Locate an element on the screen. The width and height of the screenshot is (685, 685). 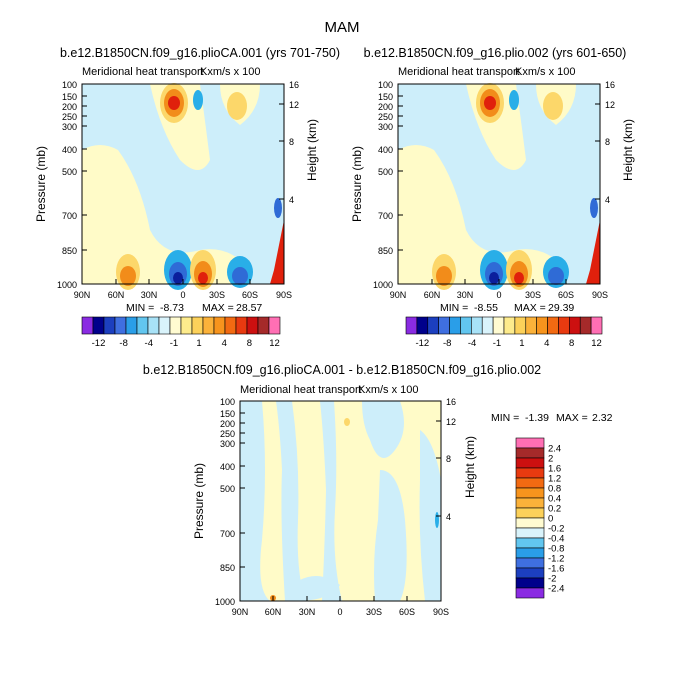
panel-2-max-value: 29.39 is located at coordinates (561, 308).